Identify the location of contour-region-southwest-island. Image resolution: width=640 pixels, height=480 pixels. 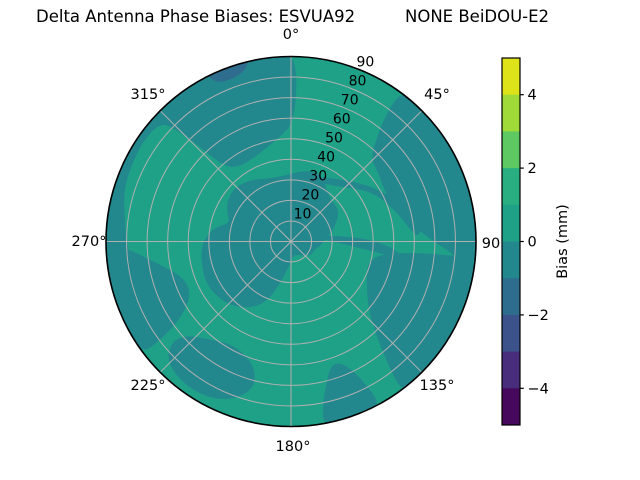
(211, 367).